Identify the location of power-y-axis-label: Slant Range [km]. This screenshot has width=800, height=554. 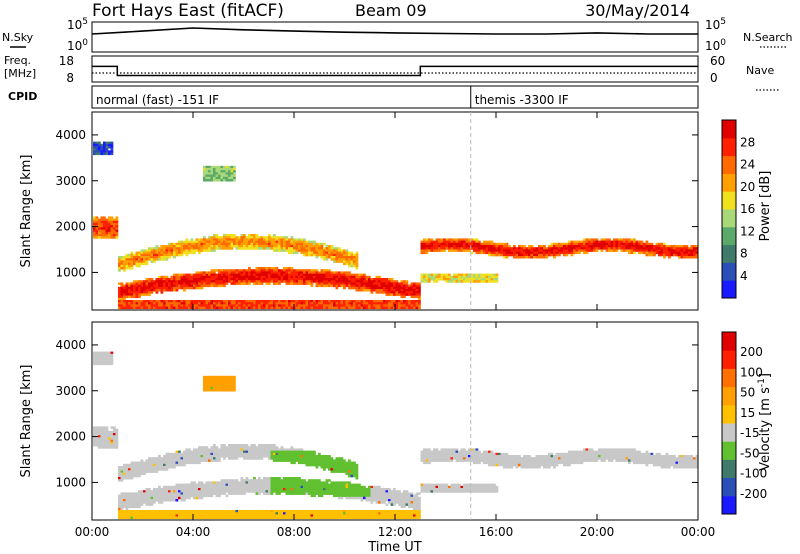
(26, 211).